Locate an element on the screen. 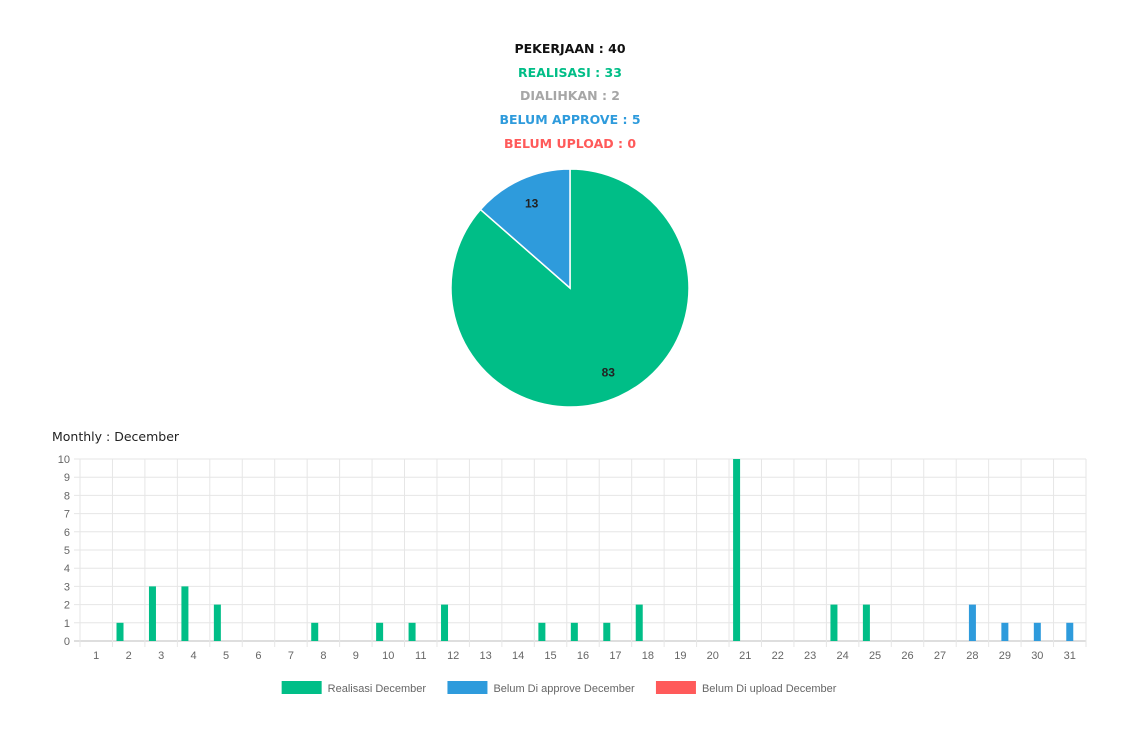 The width and height of the screenshot is (1140, 742). realisasi-count: REALISASI : 33 is located at coordinates (570, 72).